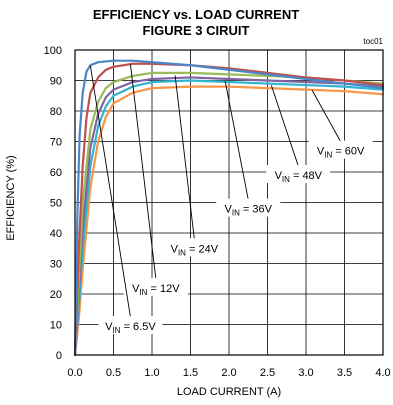  I want to click on chart-title: EFFICIENCY vs. LOAD CURRENT, so click(196, 14).